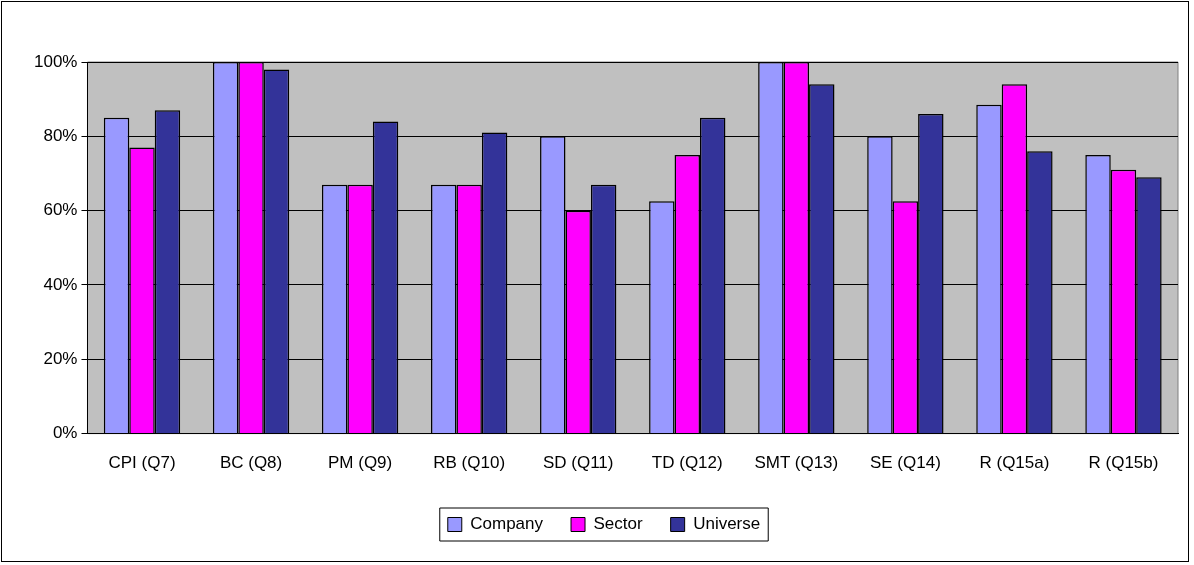  I want to click on x-tick-label: SMT (Q13), so click(796, 463).